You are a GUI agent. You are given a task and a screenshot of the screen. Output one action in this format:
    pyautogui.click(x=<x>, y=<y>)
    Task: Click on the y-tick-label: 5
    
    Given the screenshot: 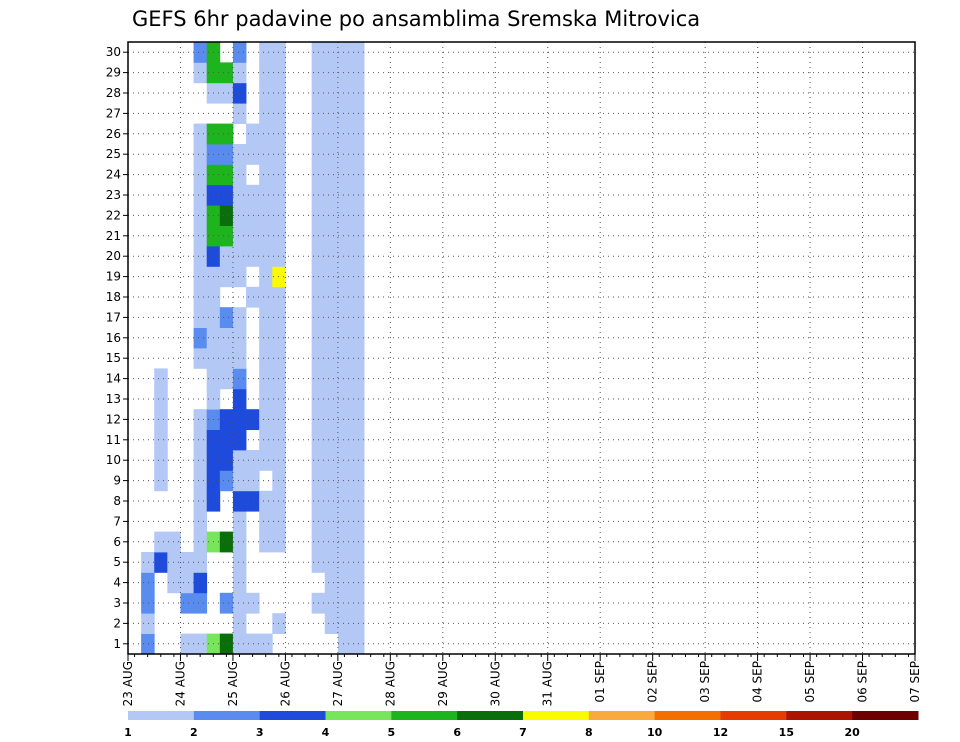 What is the action you would take?
    pyautogui.click(x=117, y=562)
    